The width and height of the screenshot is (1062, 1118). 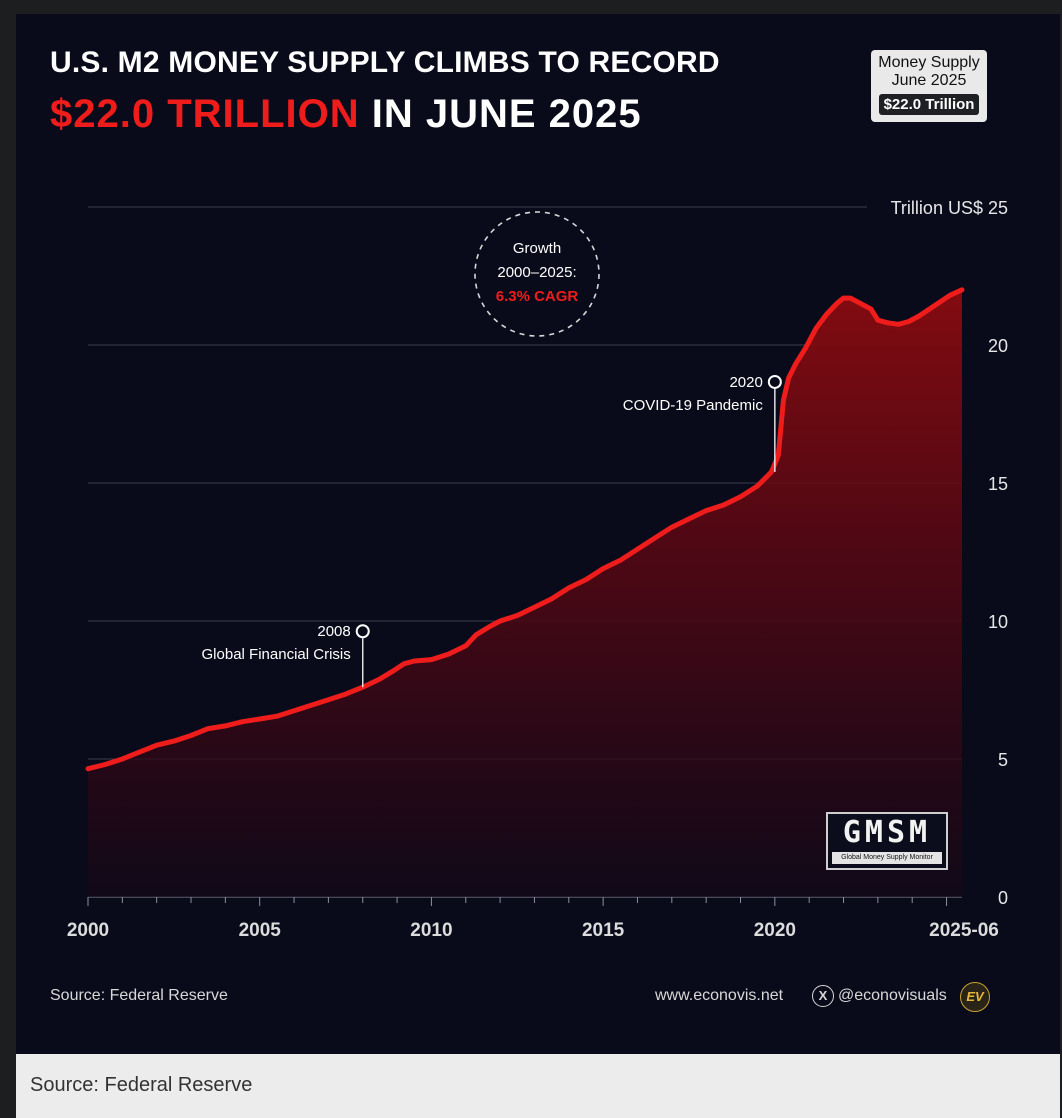 I want to click on footer-website-link: www.econovis.net, so click(x=719, y=995).